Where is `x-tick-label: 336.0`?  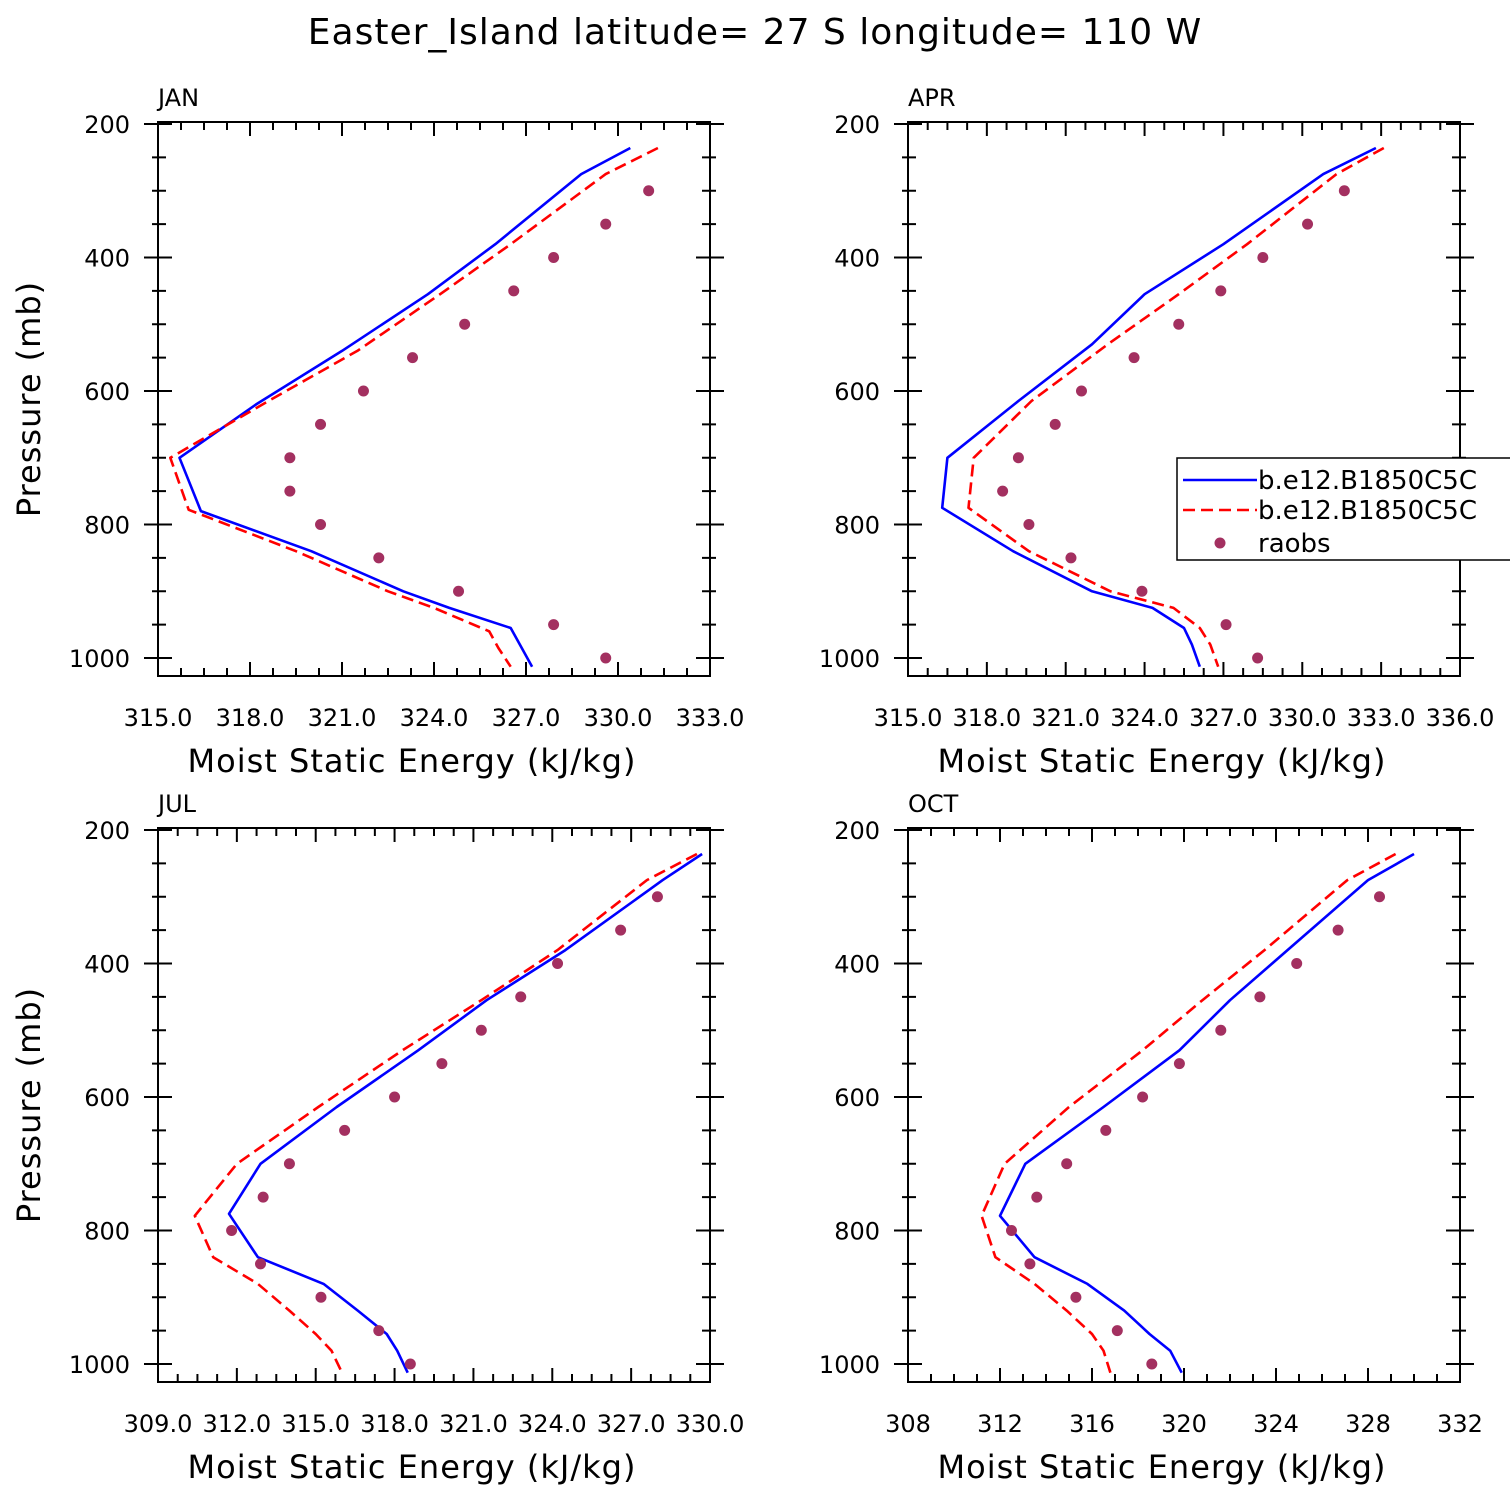 x-tick-label: 336.0 is located at coordinates (1460, 718).